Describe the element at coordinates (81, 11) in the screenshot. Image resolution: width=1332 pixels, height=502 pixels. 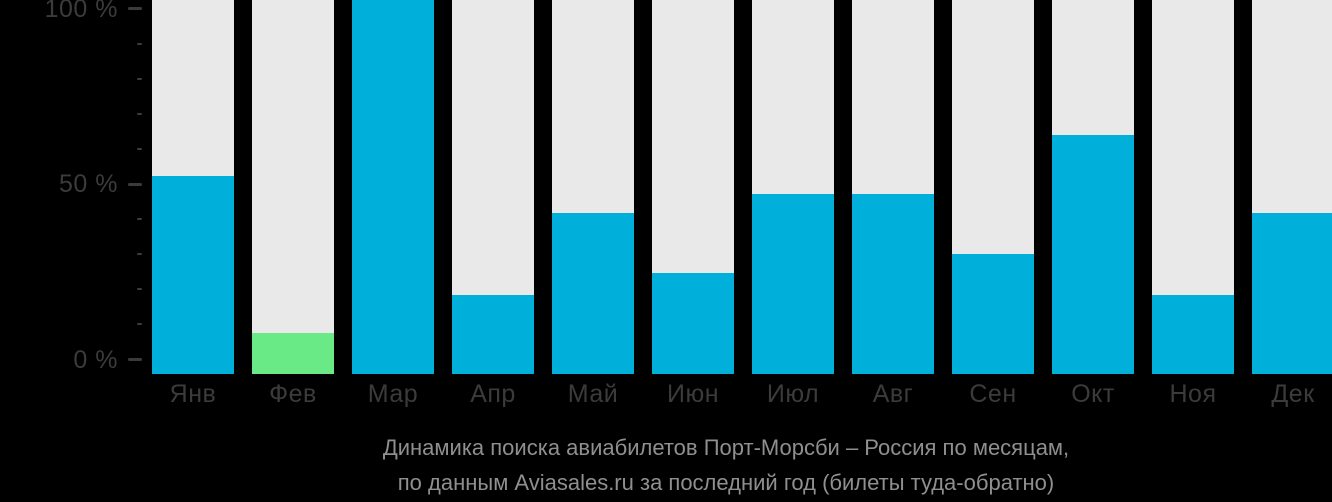
I see `y-axis-label-100: 100 %` at that location.